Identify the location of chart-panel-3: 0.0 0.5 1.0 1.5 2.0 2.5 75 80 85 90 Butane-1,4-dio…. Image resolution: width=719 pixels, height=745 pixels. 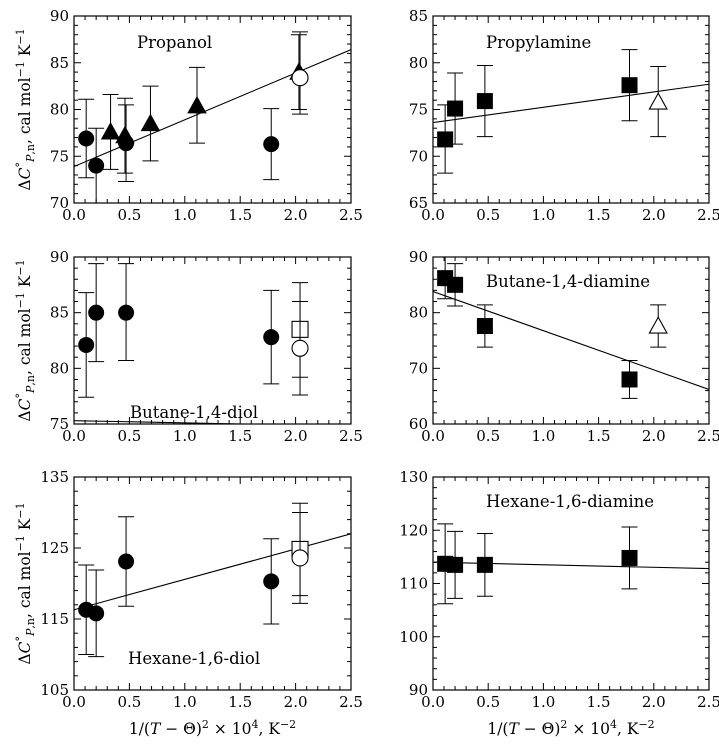
(188, 346).